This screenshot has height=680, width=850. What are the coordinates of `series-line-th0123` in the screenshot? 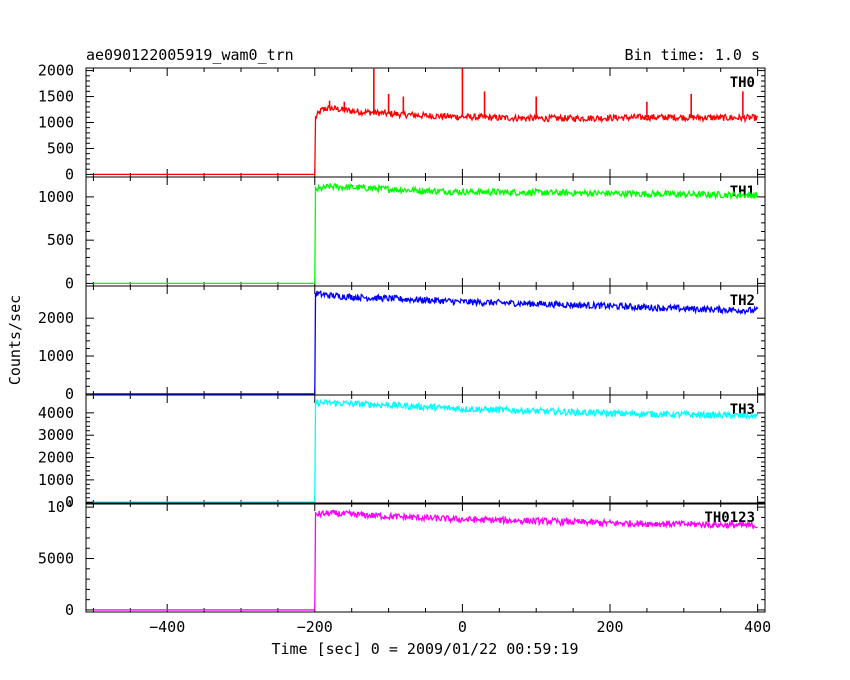 It's located at (425, 559).